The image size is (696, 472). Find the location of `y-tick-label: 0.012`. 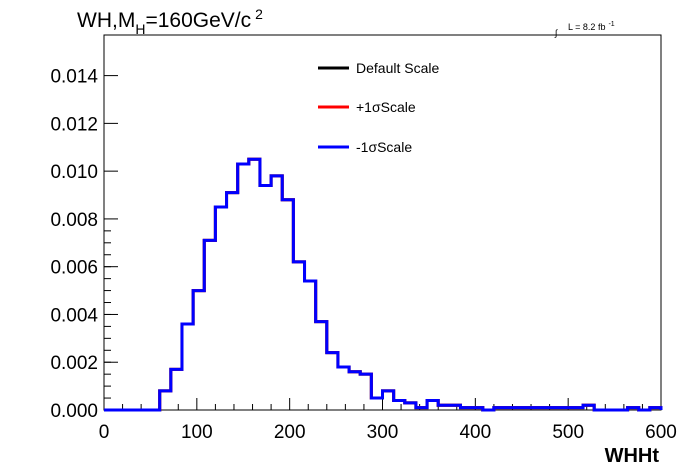

y-tick-label: 0.012 is located at coordinates (74, 124).